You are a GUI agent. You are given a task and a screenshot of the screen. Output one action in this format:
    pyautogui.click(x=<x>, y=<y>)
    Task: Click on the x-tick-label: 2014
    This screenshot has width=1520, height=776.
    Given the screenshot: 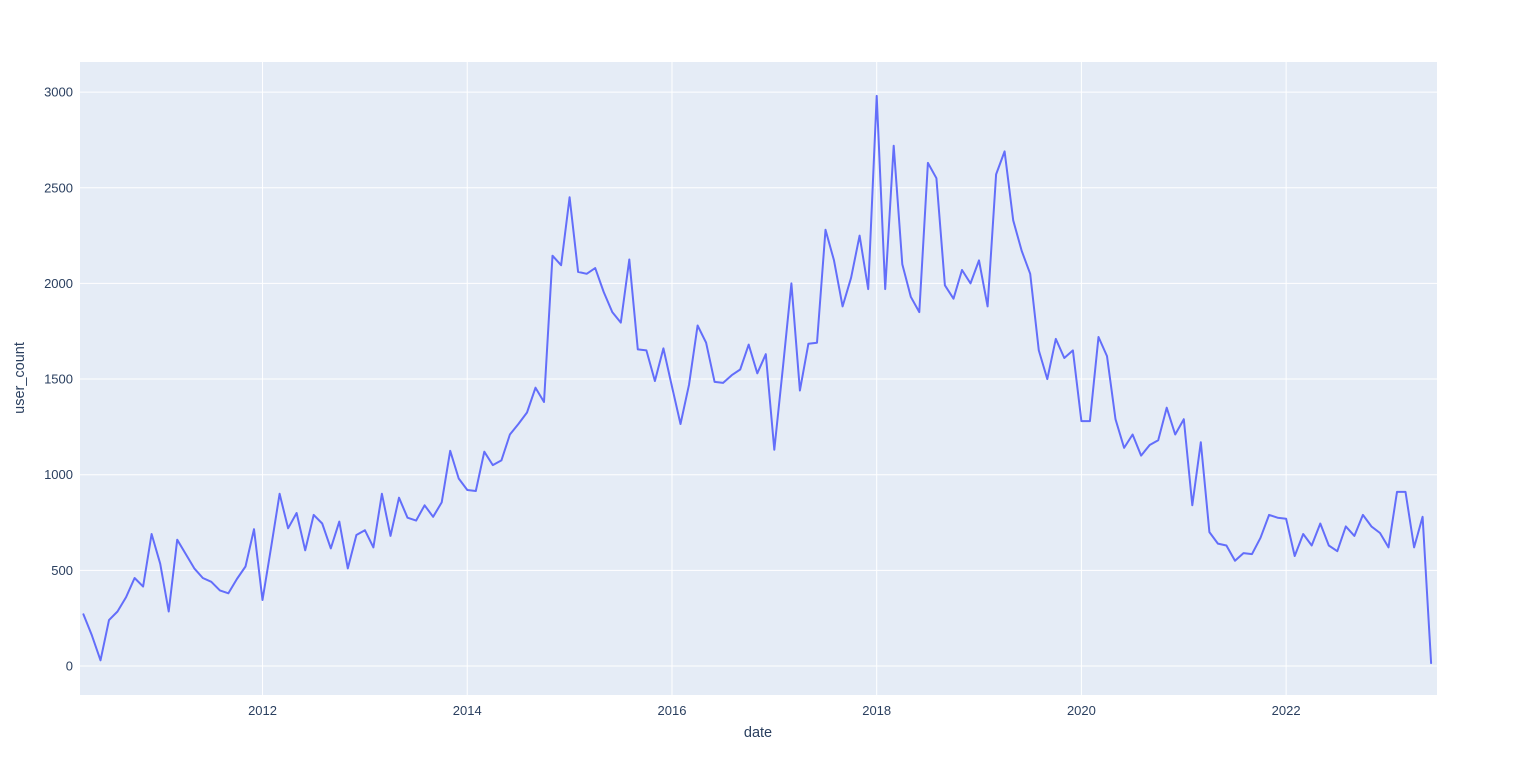 What is the action you would take?
    pyautogui.click(x=467, y=710)
    